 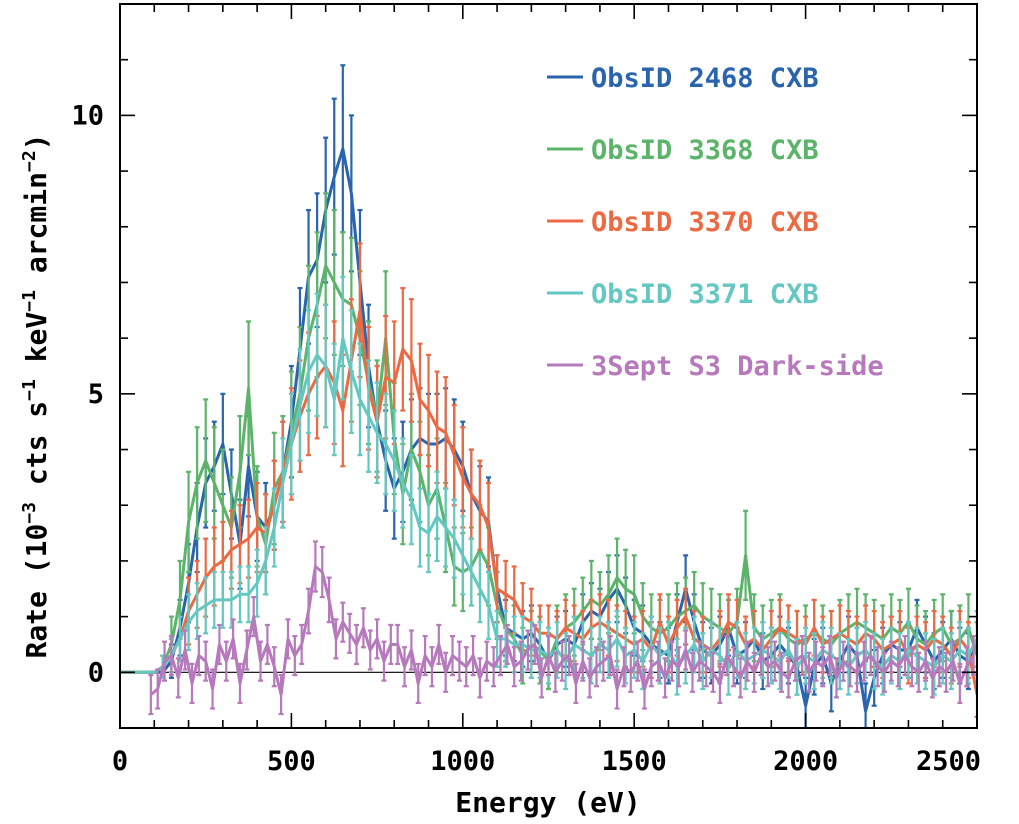 What do you see at coordinates (120, 761) in the screenshot?
I see `x-tick-label: 0` at bounding box center [120, 761].